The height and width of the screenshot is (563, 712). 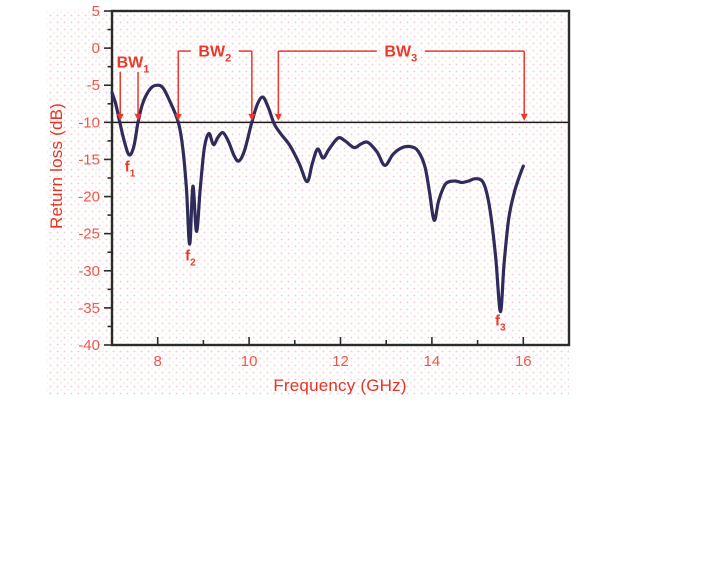 What do you see at coordinates (89, 271) in the screenshot?
I see `y-tick-label: -30` at bounding box center [89, 271].